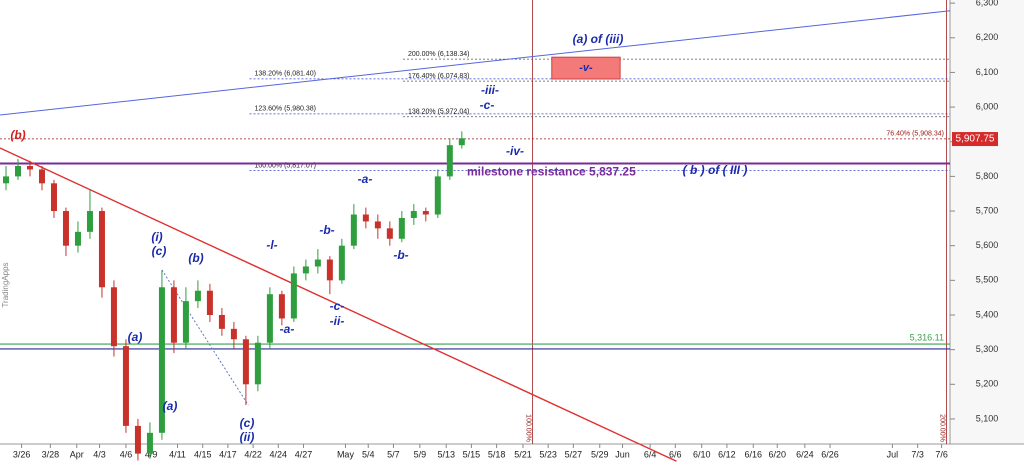  I want to click on wave-label: (c), so click(247, 423).